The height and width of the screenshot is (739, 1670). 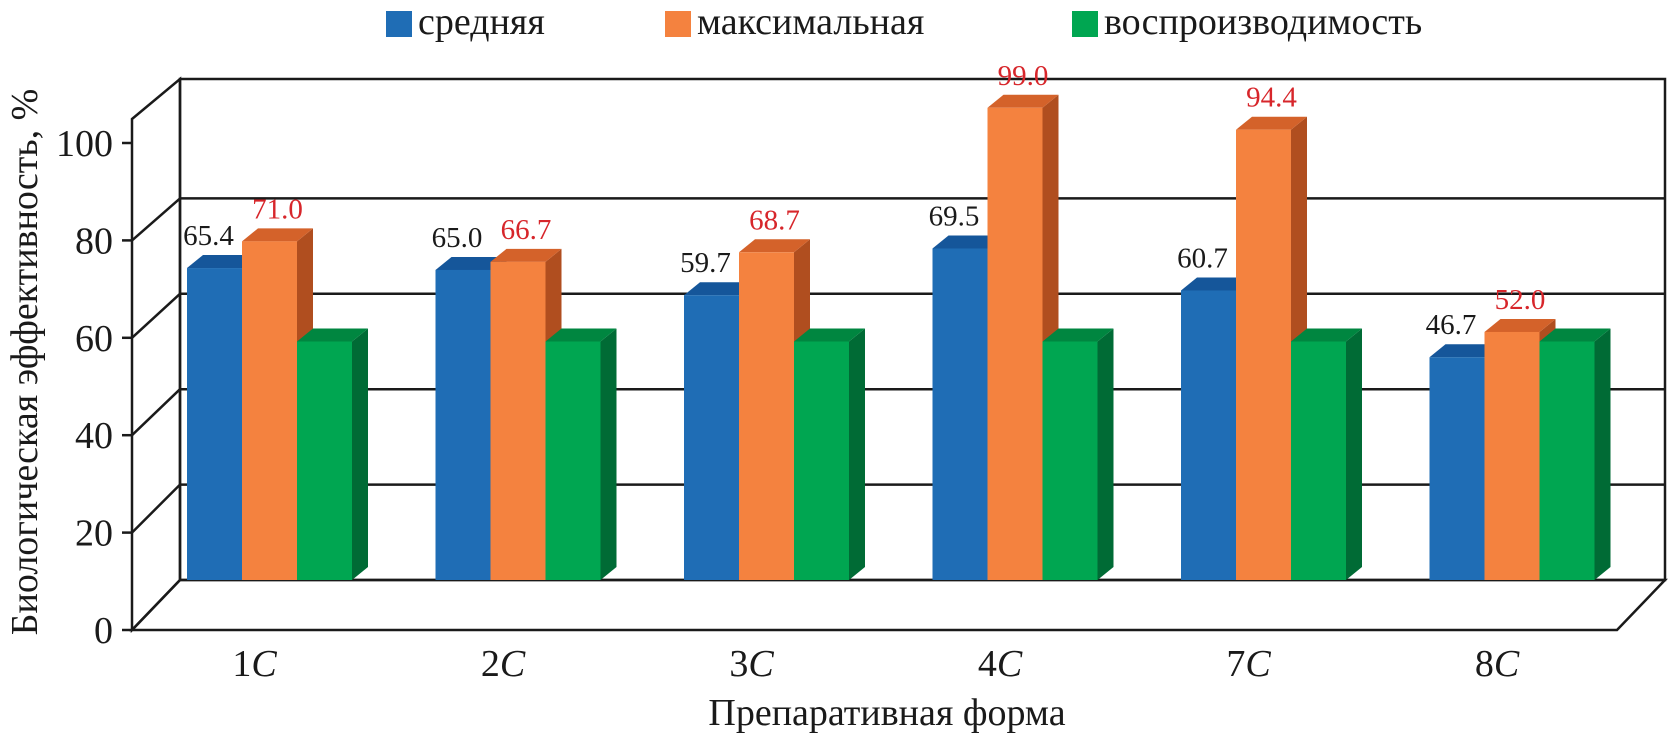 I want to click on x-tick-label: 4C, so click(x=1000, y=664).